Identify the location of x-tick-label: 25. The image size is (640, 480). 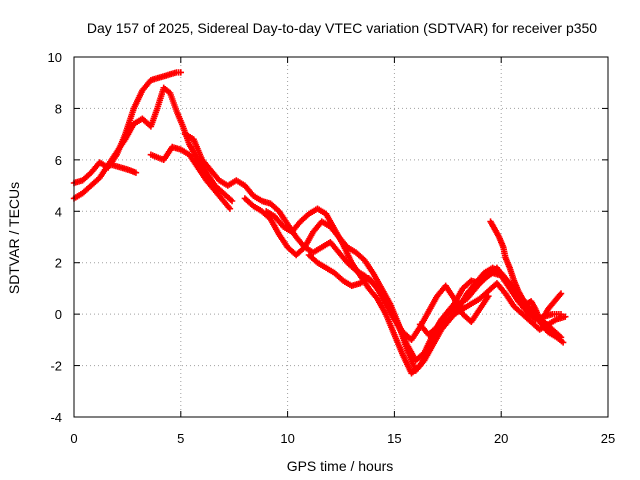
(608, 438).